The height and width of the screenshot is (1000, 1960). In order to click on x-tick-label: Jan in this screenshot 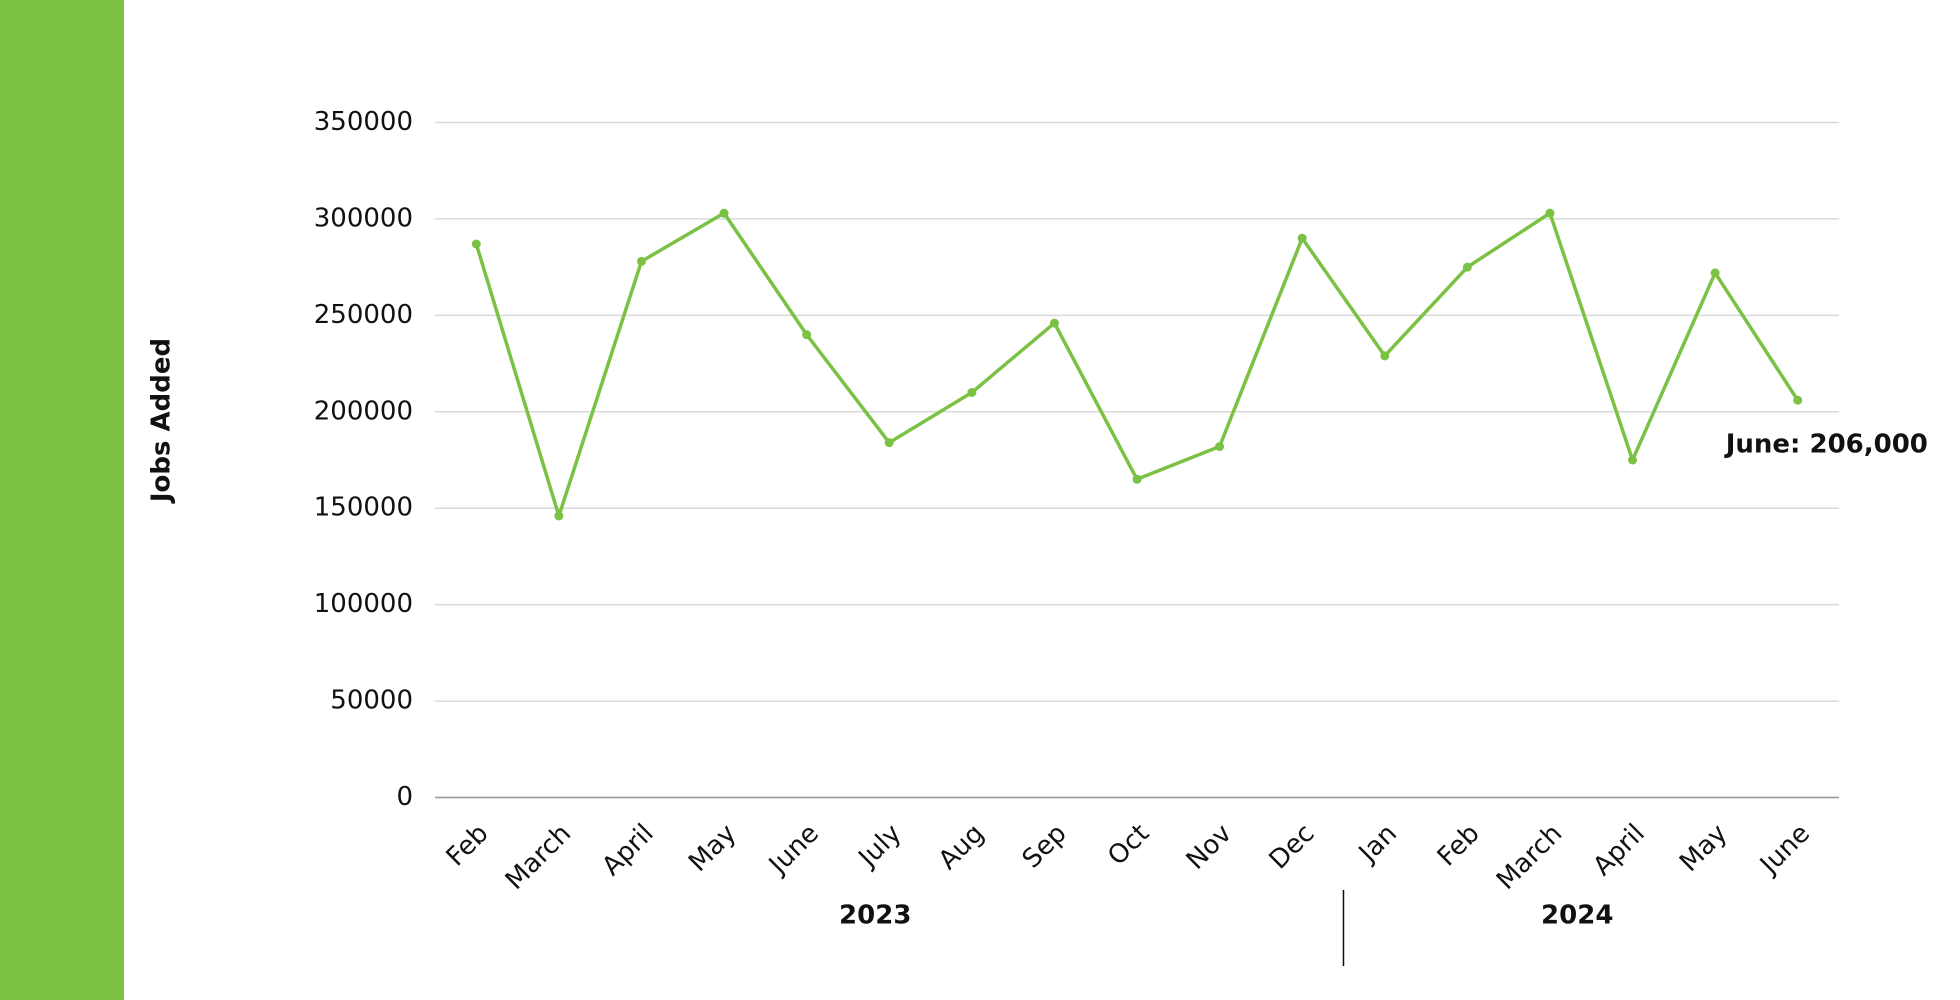, I will do `click(1377, 844)`.